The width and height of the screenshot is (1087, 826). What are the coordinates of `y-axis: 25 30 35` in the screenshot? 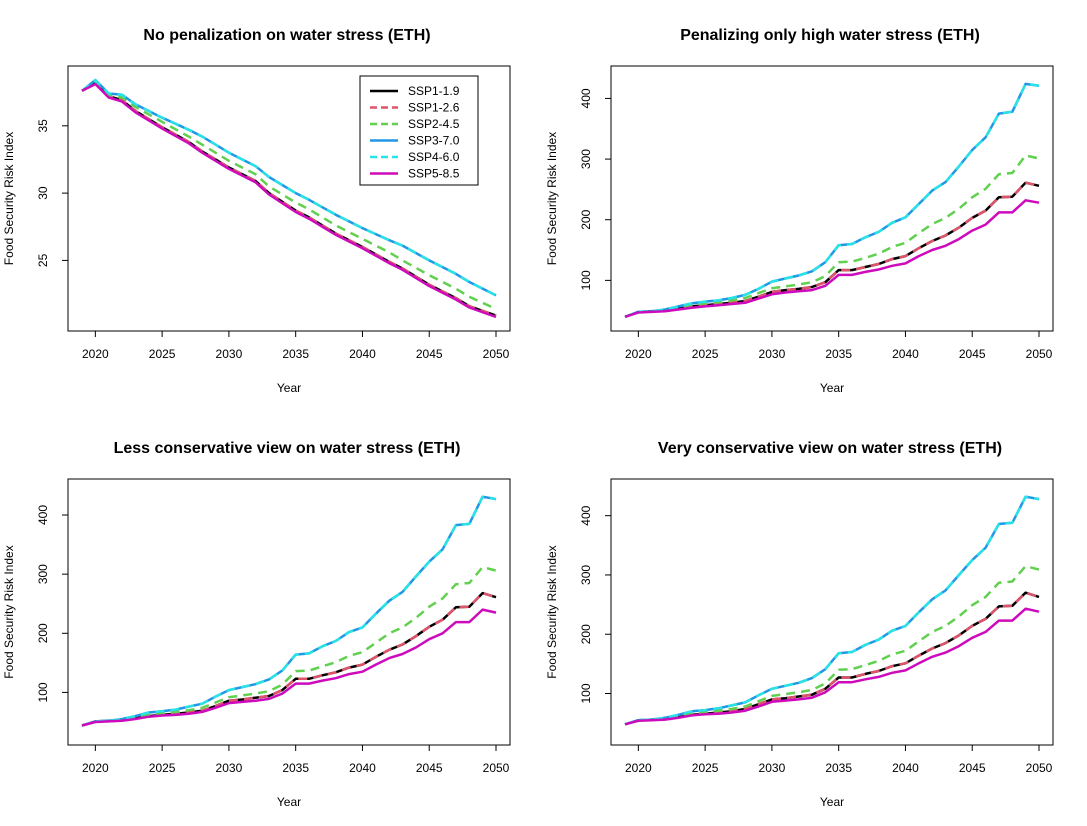 It's located at (52, 193).